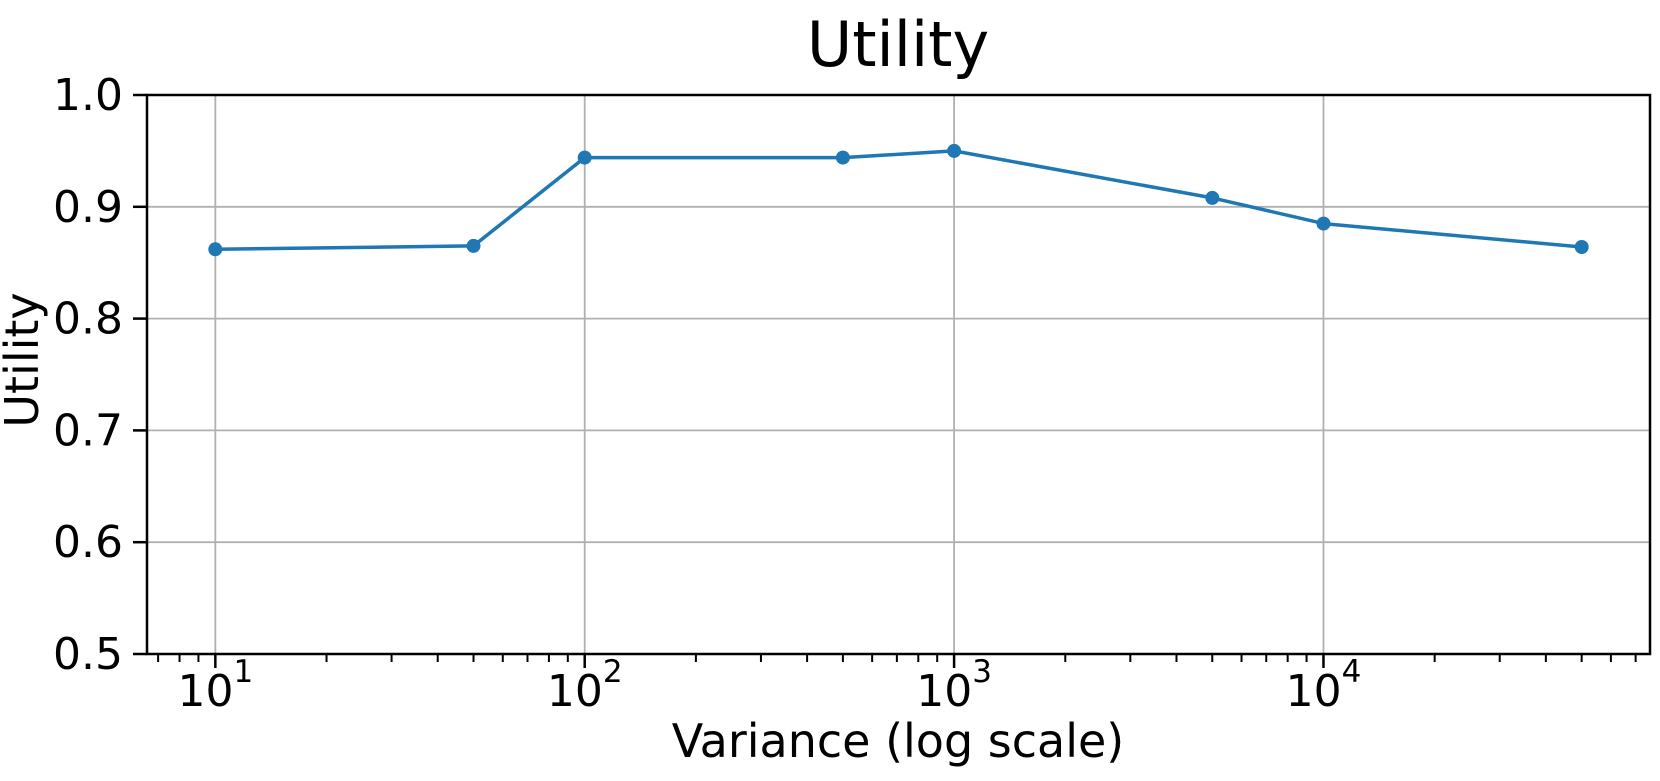 The width and height of the screenshot is (1660, 781). Describe the element at coordinates (88, 542) in the screenshot. I see `y-tick-label: 0.6` at that location.